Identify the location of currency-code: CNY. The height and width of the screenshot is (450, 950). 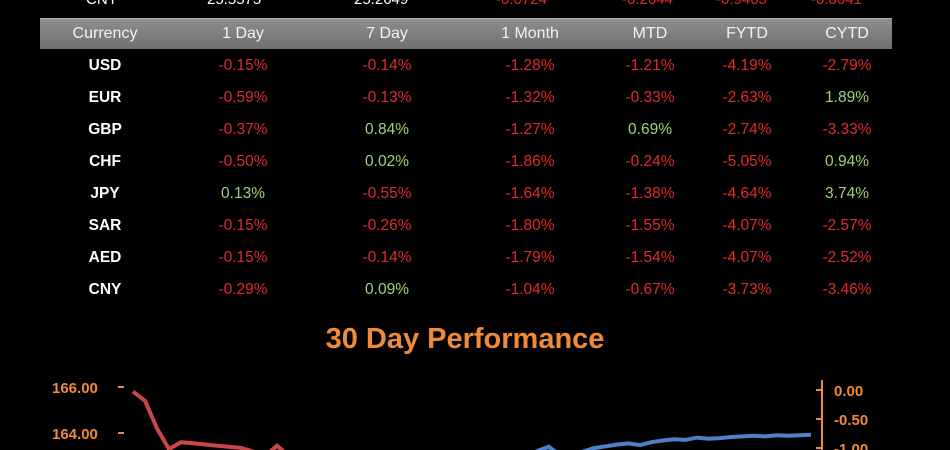
(105, 289).